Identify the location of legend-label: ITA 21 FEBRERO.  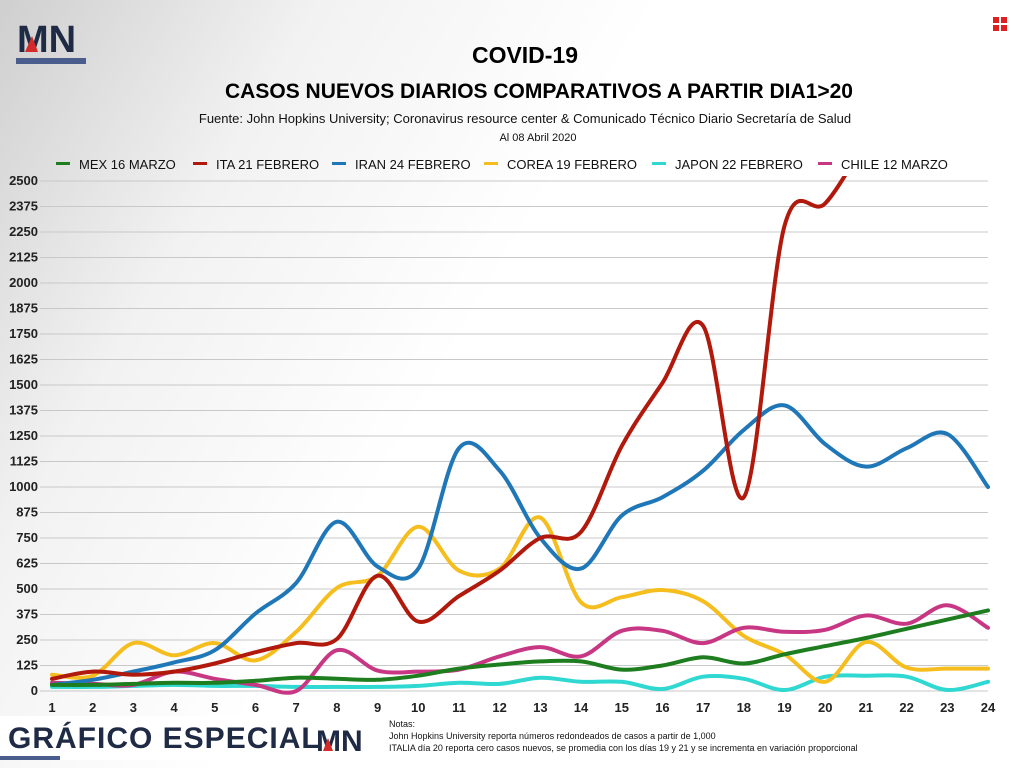
(268, 164).